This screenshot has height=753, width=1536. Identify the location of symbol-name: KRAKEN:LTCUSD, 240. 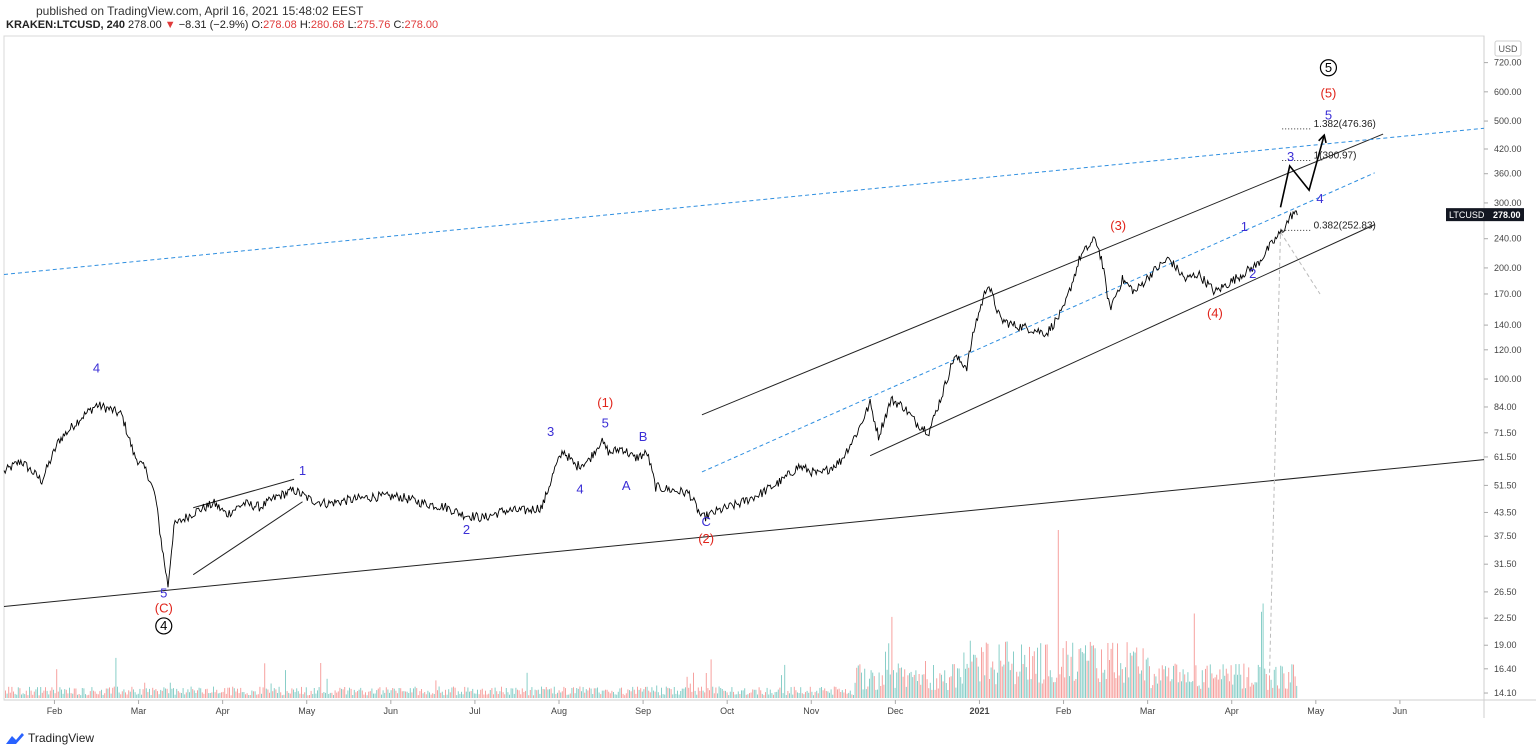
(65, 25).